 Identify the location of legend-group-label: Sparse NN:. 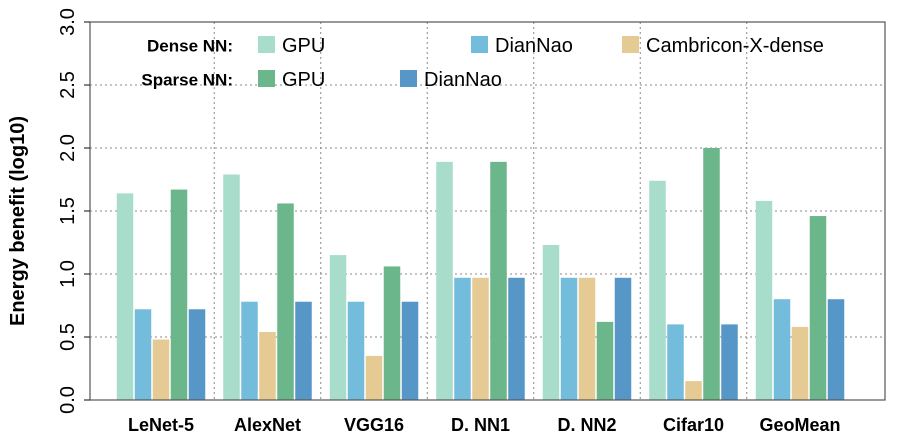
(187, 80).